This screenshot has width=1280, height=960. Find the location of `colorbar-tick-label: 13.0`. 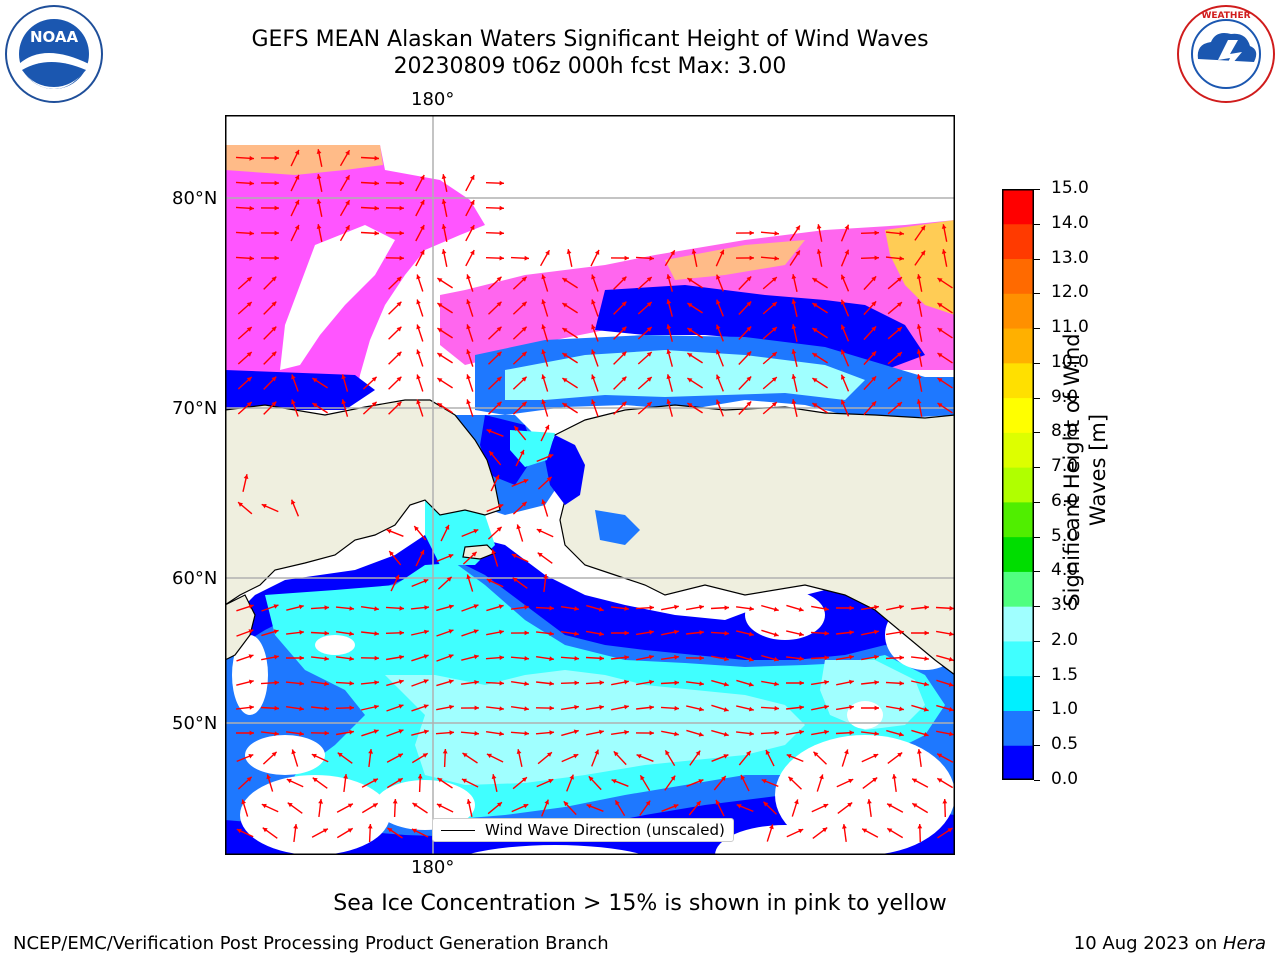

colorbar-tick-label: 13.0 is located at coordinates (1070, 257).